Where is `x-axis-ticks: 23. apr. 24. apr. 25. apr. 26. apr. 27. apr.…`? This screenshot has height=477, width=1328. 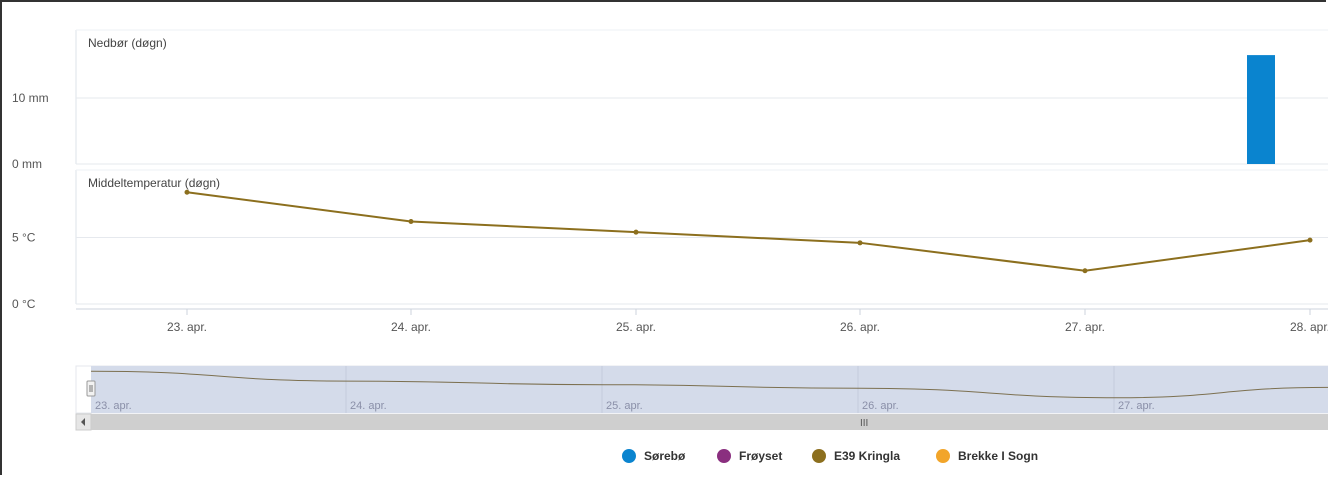
x-axis-ticks: 23. apr. 24. apr. 25. apr. 26. apr. 27. apr.… is located at coordinates (747, 321).